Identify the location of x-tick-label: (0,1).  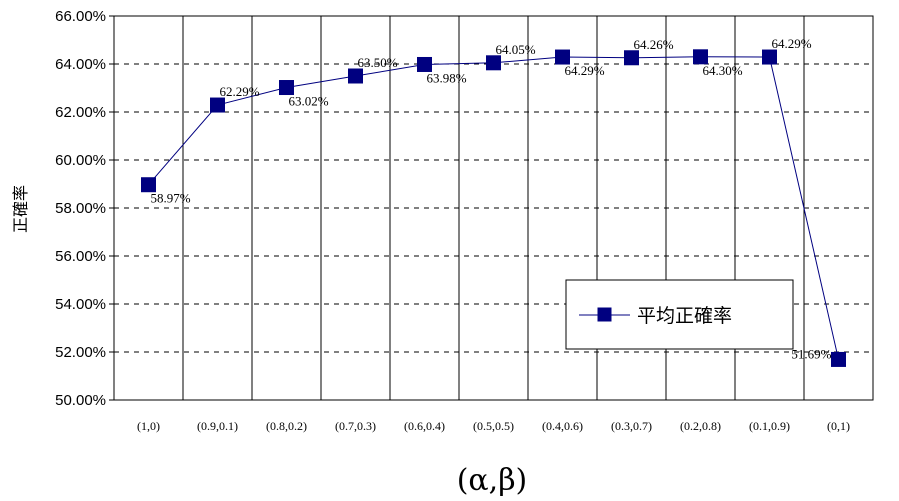
(838, 426).